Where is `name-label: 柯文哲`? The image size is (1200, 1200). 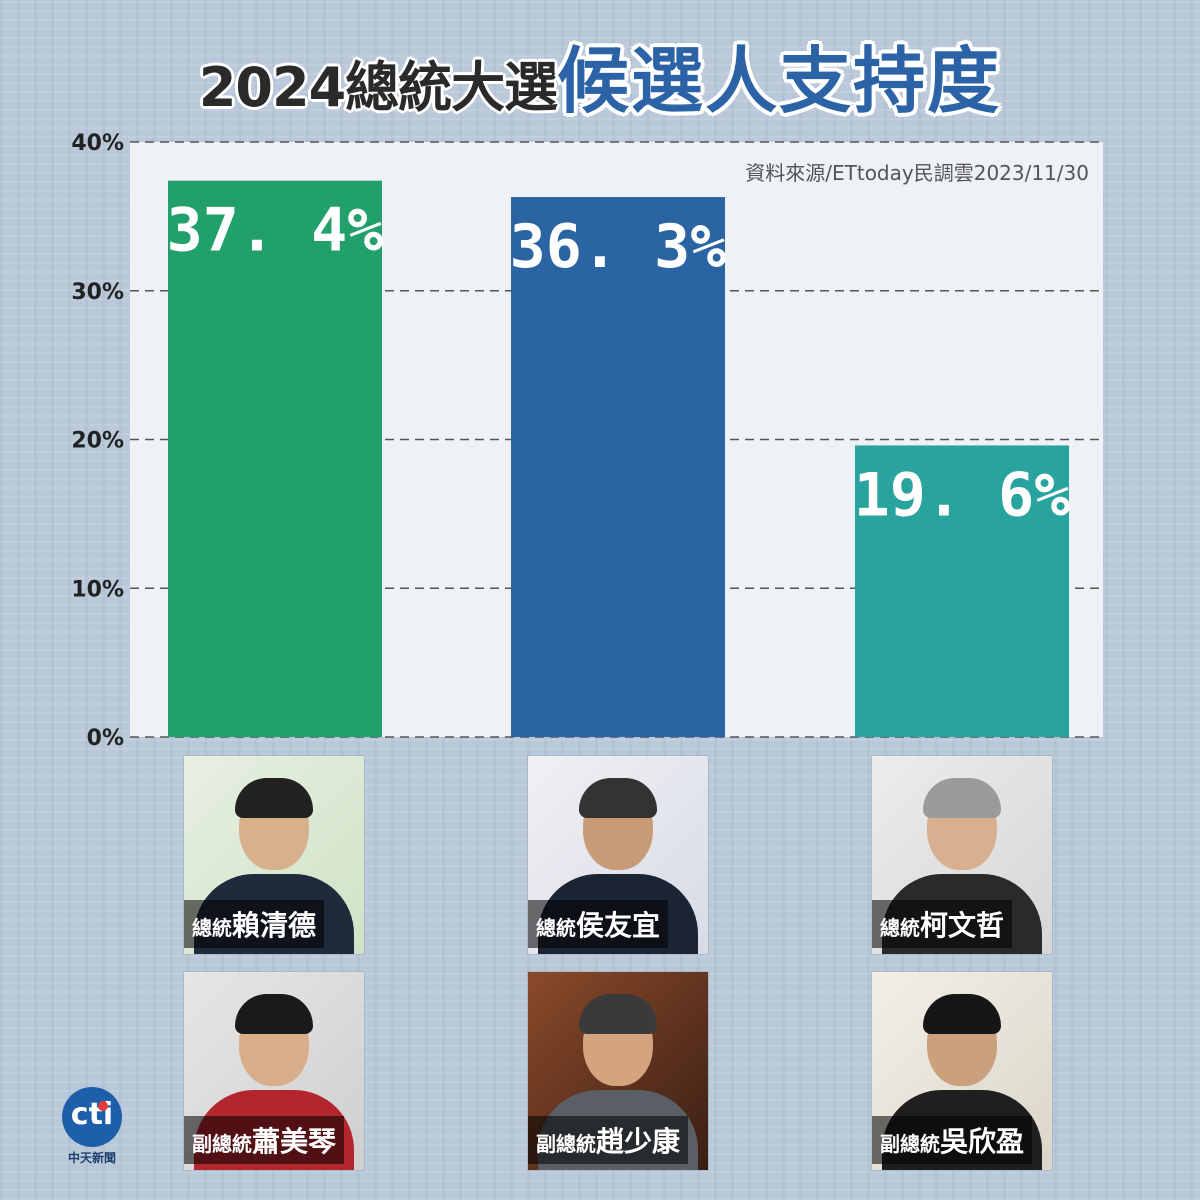 name-label: 柯文哲 is located at coordinates (962, 925).